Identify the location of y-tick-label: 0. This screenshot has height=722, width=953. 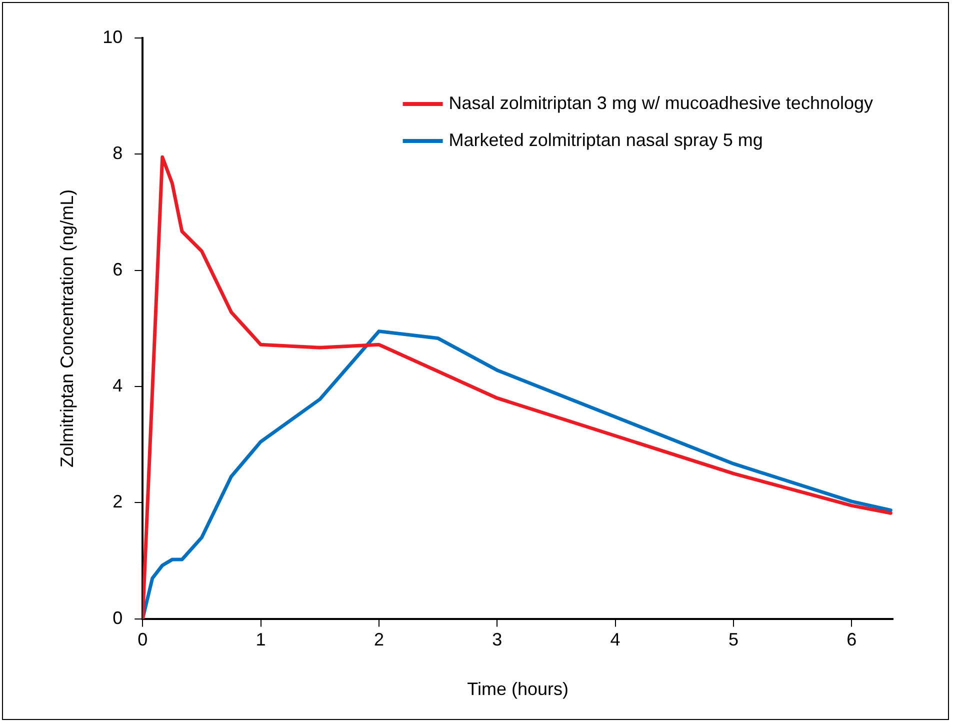
(117, 618).